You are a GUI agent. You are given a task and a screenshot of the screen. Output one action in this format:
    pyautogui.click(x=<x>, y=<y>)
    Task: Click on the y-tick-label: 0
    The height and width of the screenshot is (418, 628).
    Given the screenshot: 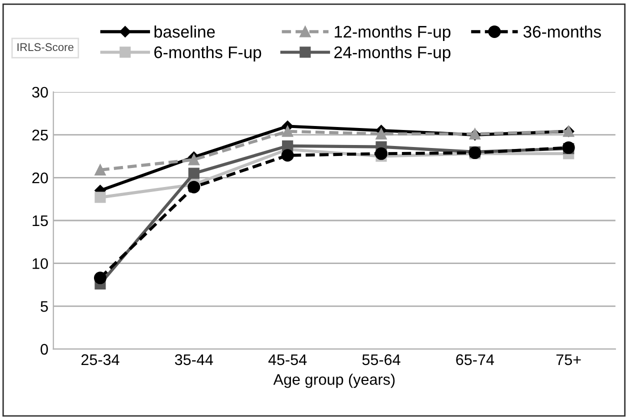 What is the action you would take?
    pyautogui.click(x=44, y=349)
    